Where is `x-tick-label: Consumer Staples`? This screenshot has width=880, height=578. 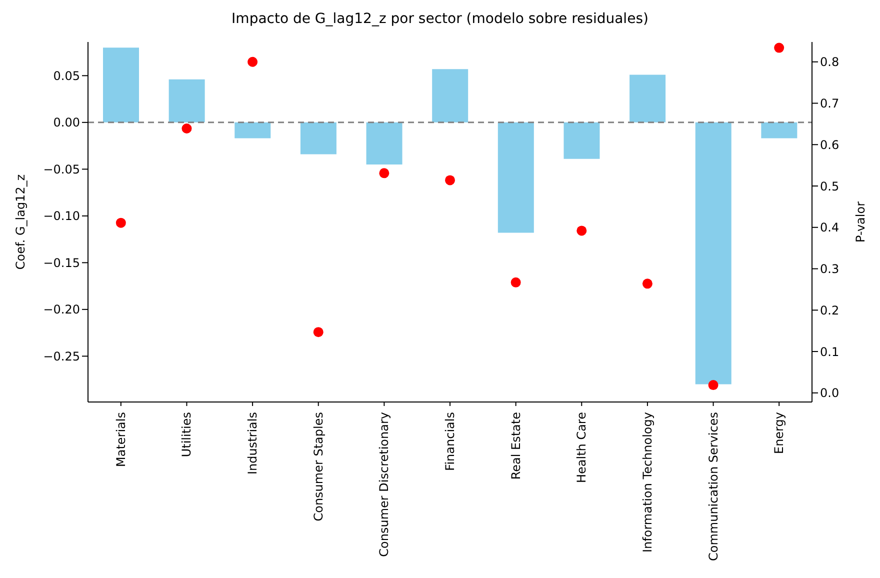
x-tick-label: Consumer Staples is located at coordinates (318, 467).